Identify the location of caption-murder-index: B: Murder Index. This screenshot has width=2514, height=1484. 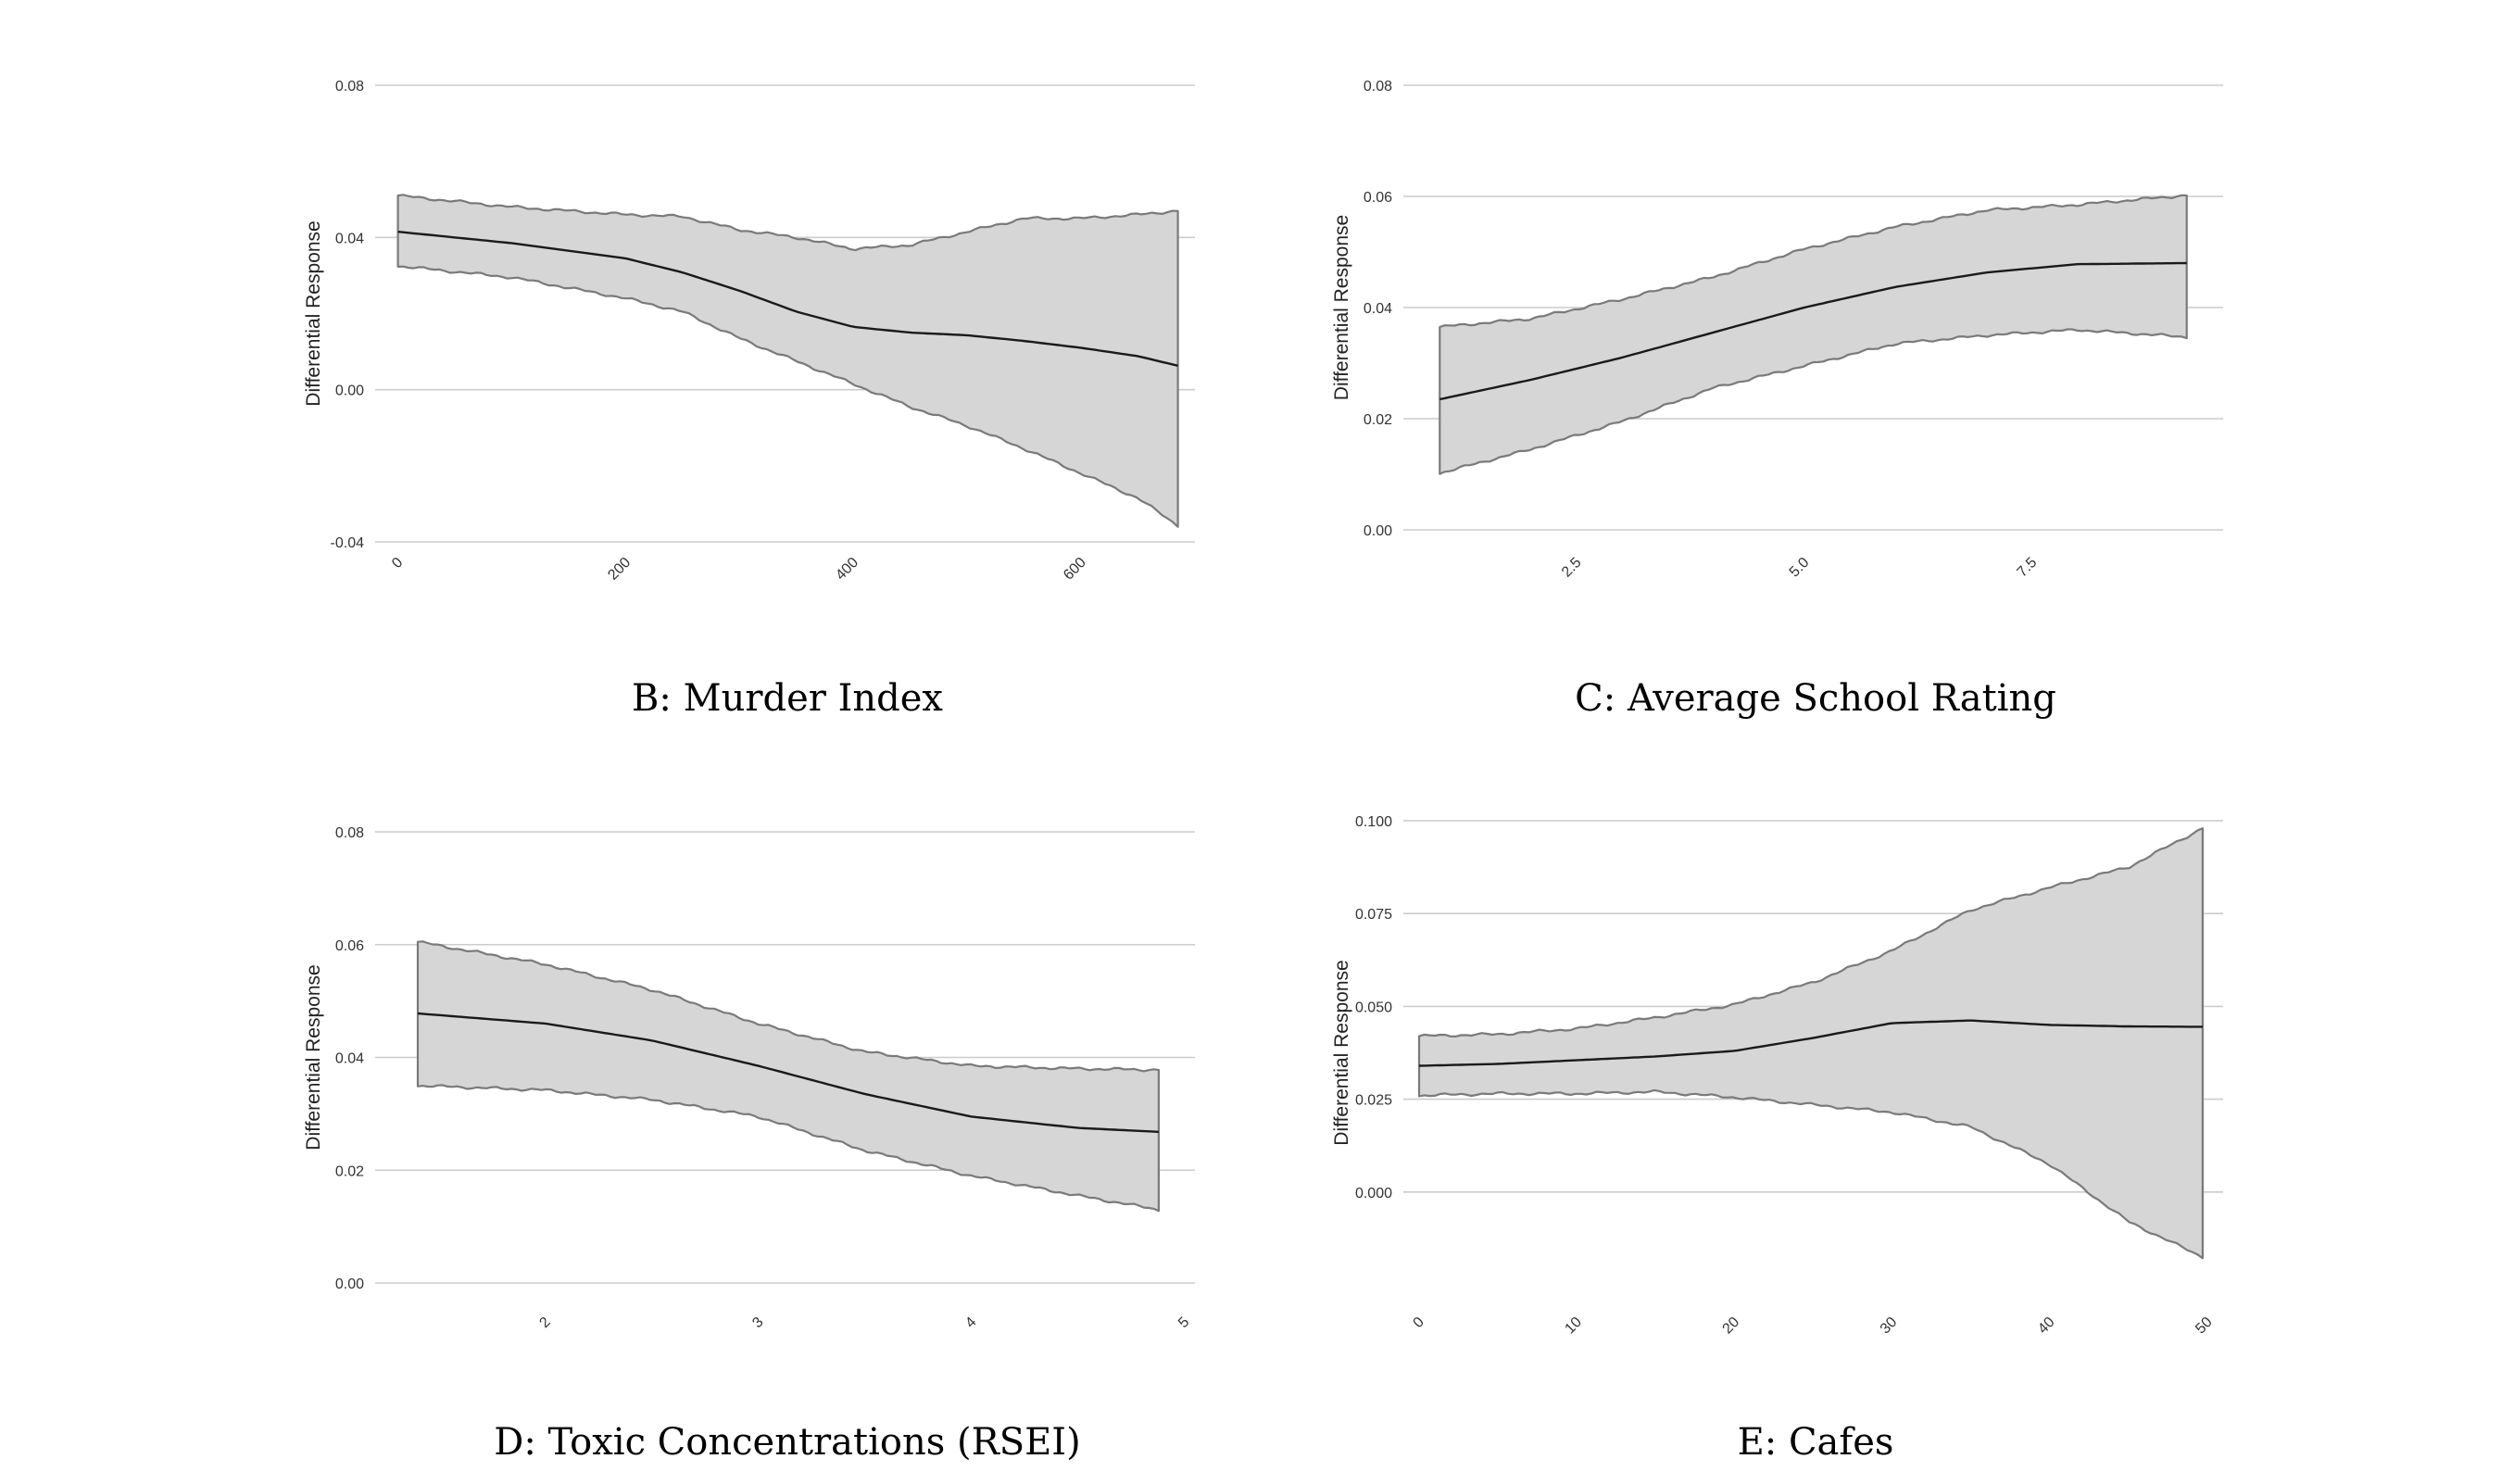
(787, 698).